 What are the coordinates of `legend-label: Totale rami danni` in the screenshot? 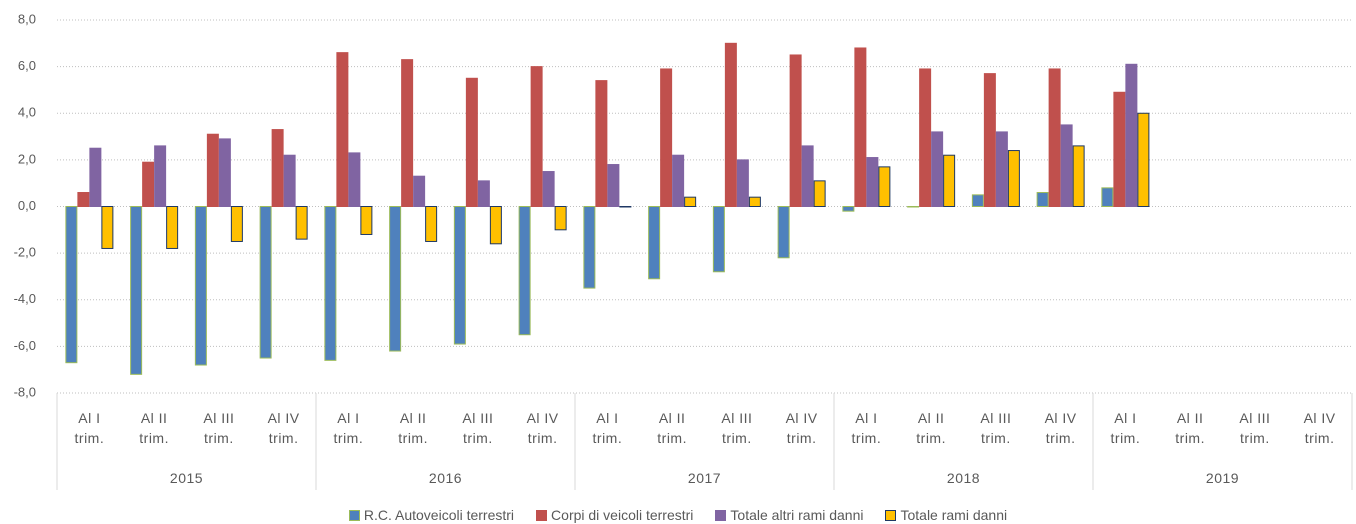 It's located at (954, 515).